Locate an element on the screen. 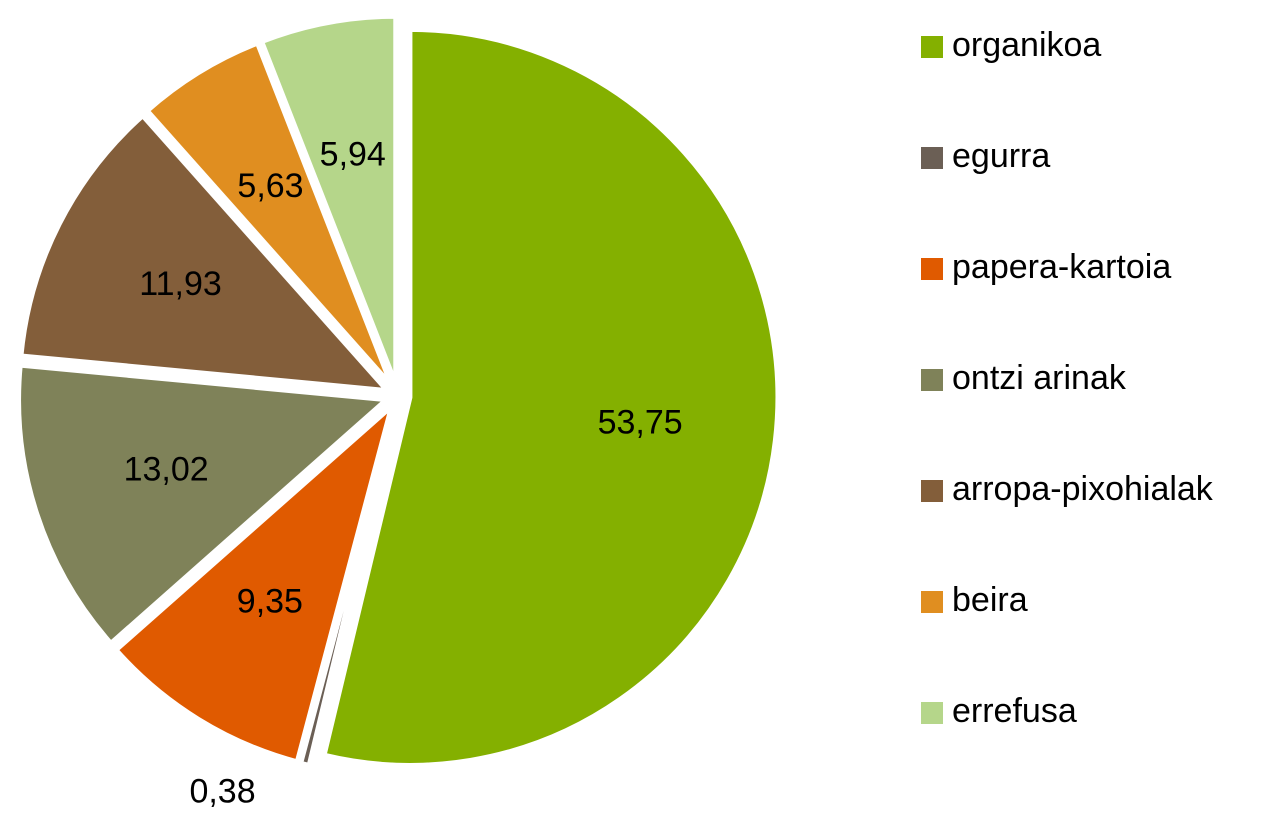 Image resolution: width=1268 pixels, height=817 pixels. legend-label: beira is located at coordinates (990, 600).